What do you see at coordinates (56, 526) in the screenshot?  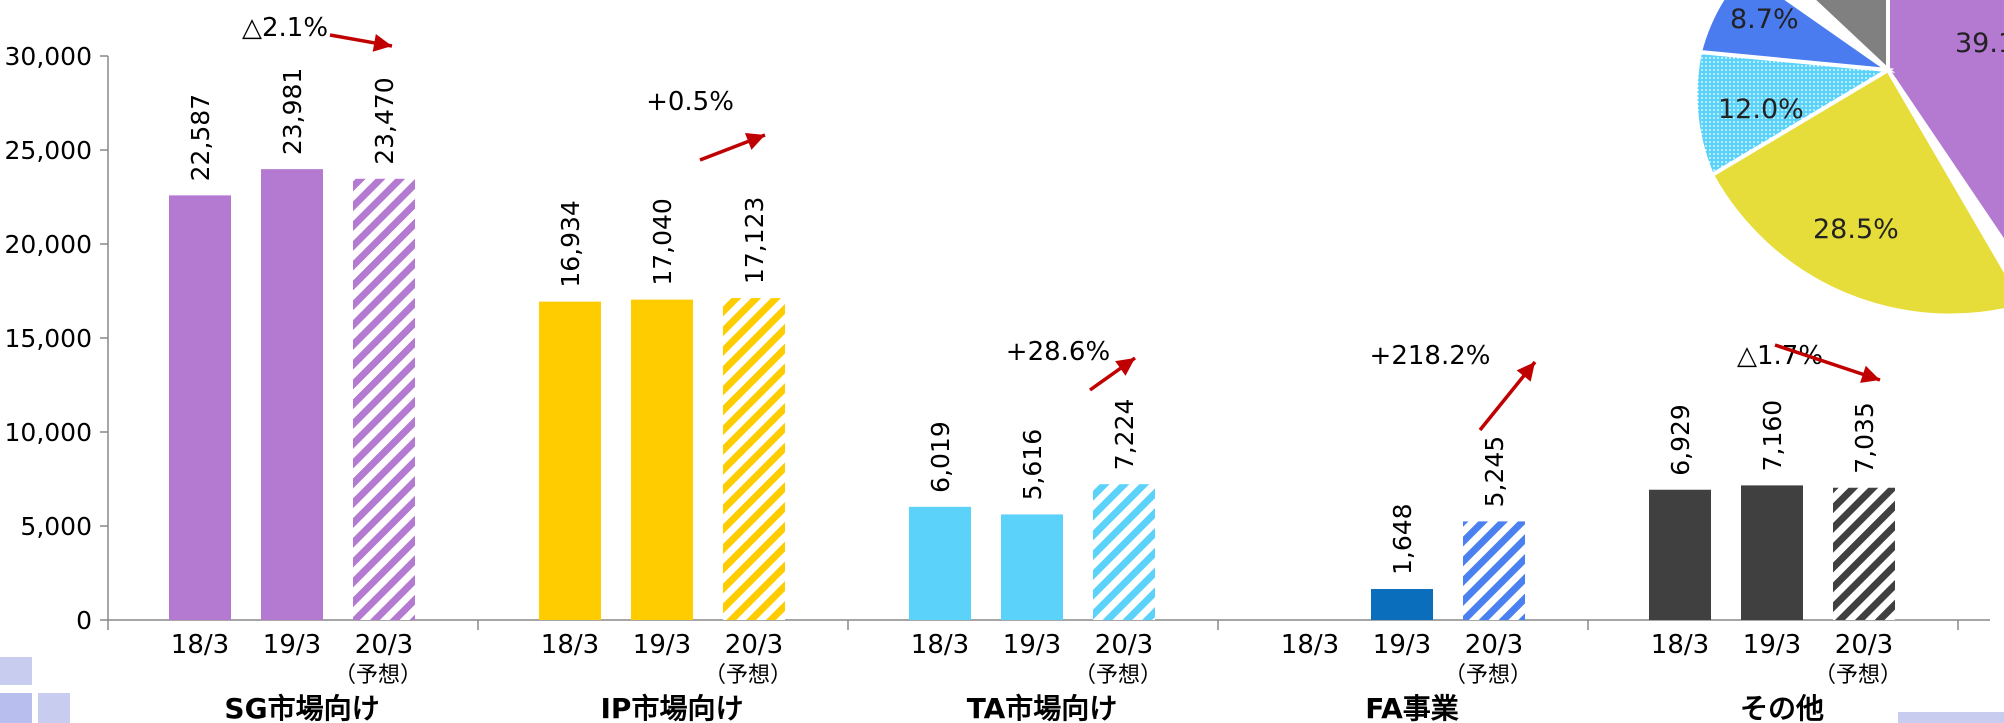 I see `y-tick-label: 5,000` at bounding box center [56, 526].